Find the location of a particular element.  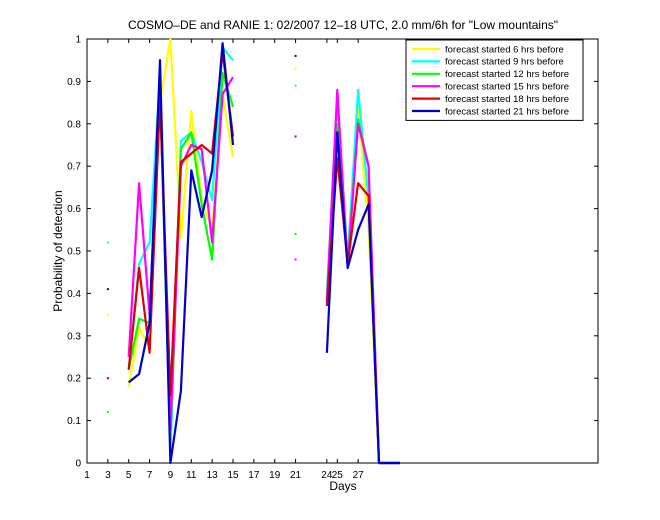

y-tick-label: 0.9 is located at coordinates (74, 82).